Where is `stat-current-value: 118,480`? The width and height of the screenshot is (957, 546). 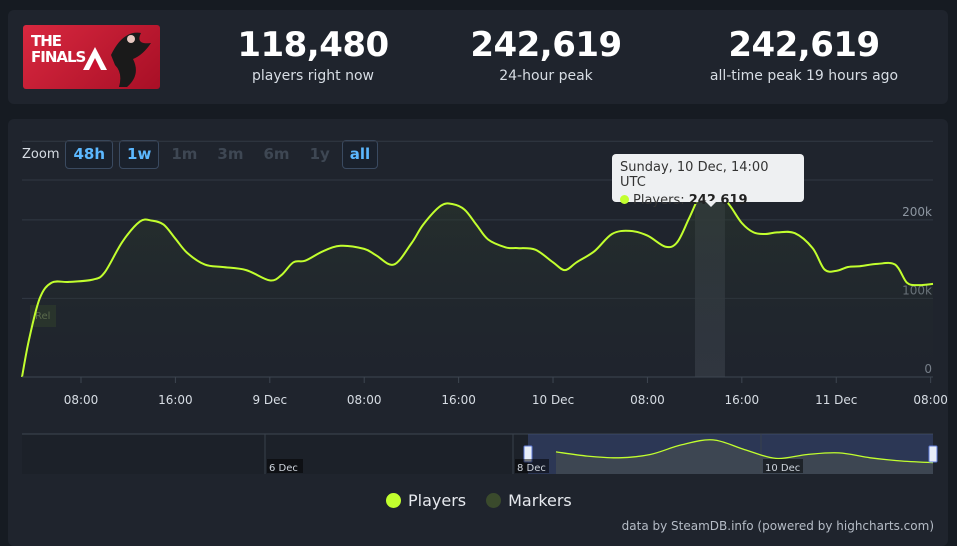 stat-current-value: 118,480 is located at coordinates (313, 45).